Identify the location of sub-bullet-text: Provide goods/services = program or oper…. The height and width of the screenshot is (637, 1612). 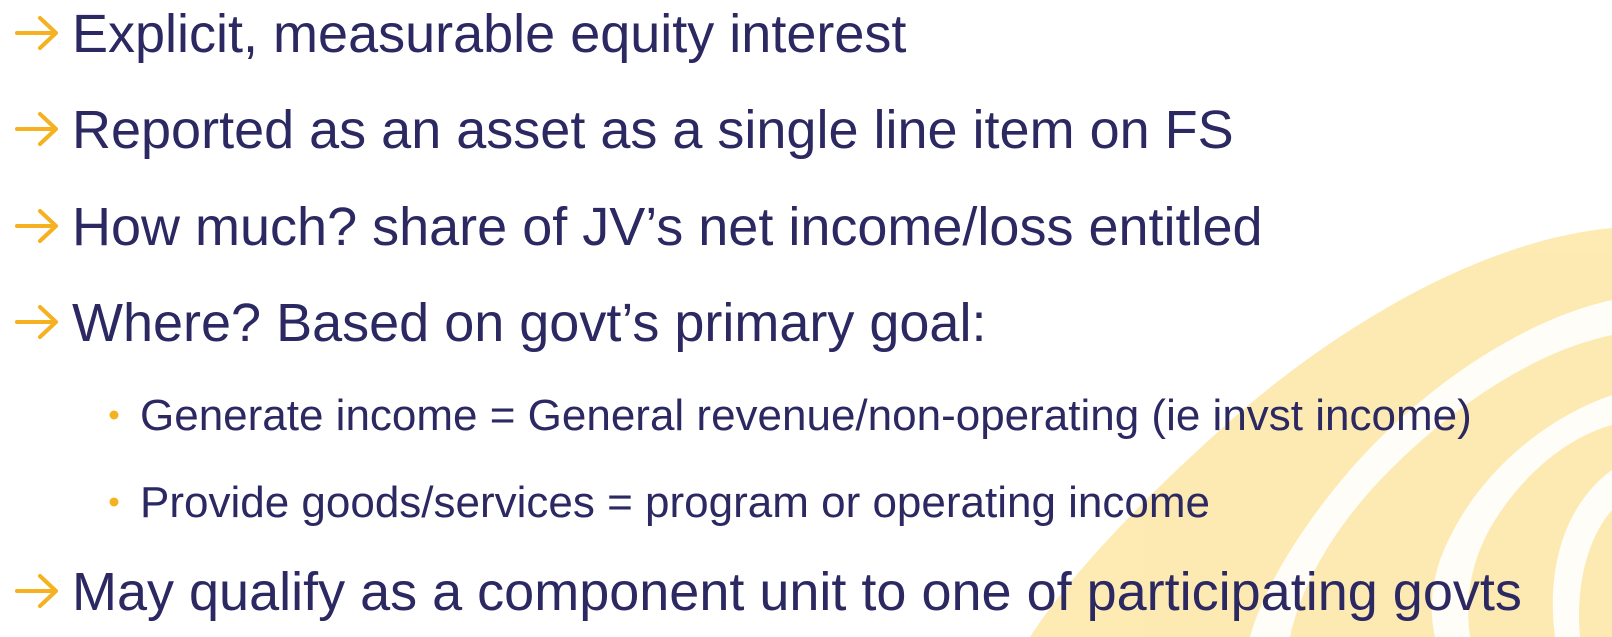
(675, 502).